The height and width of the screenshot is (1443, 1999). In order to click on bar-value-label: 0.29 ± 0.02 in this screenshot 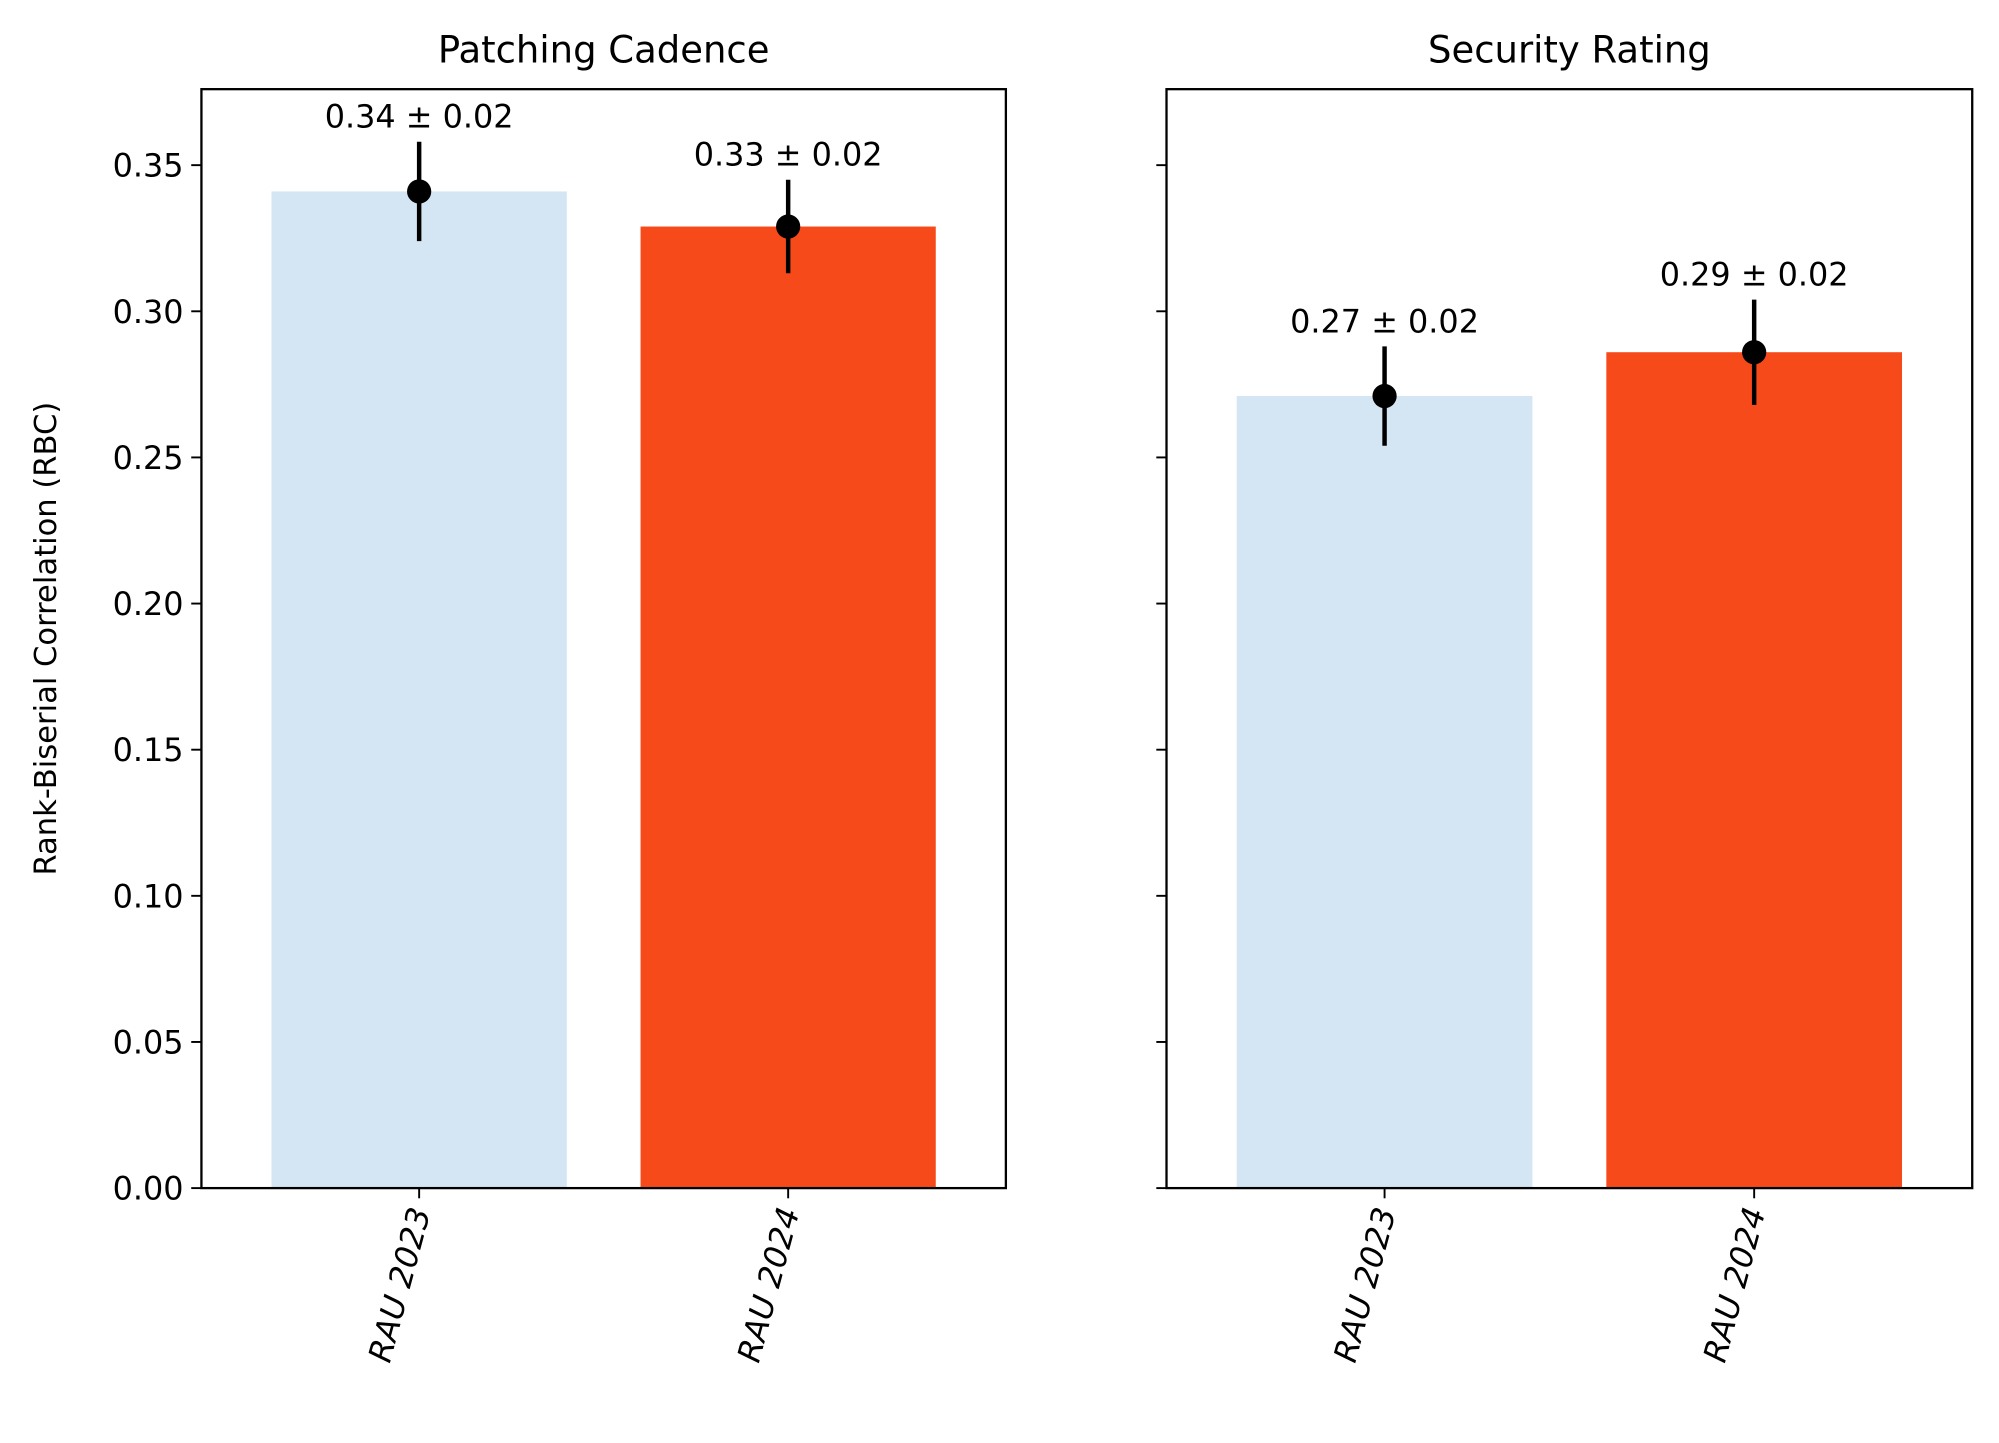, I will do `click(1754, 275)`.